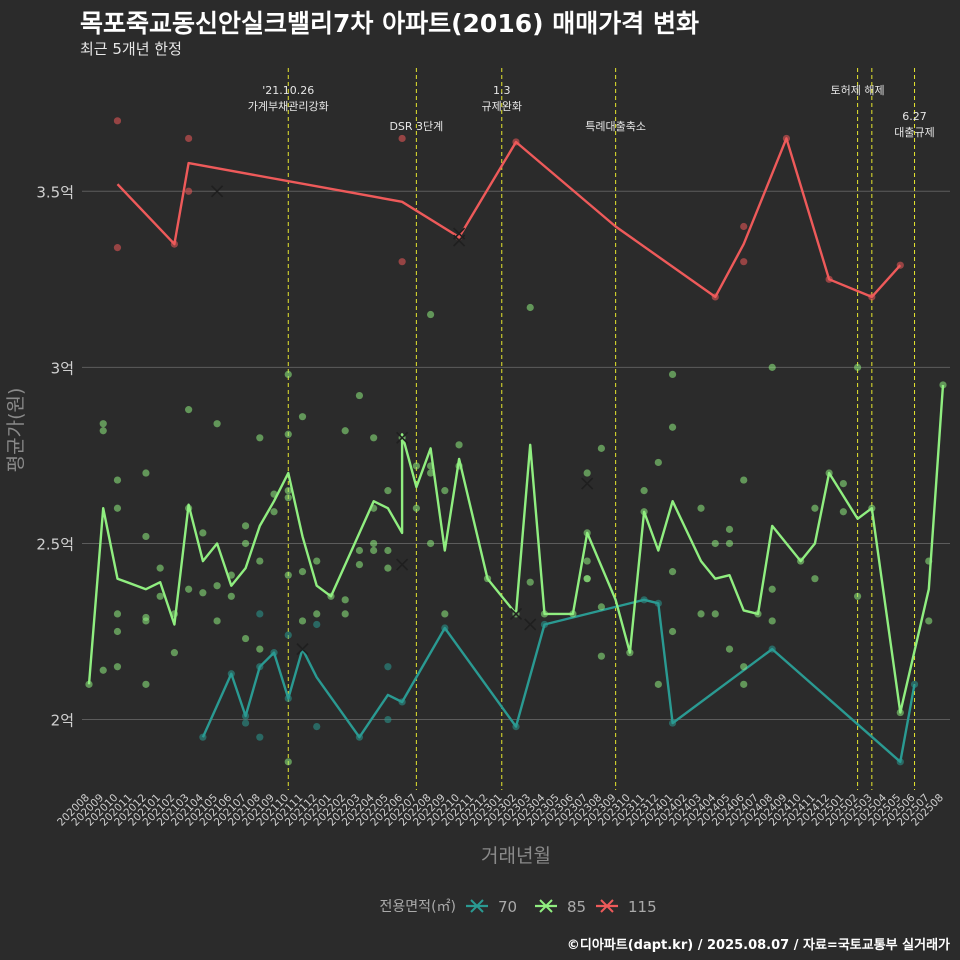 This screenshot has width=960, height=960. Describe the element at coordinates (288, 106) in the screenshot. I see `event-label: 가계부채관리강화` at that location.